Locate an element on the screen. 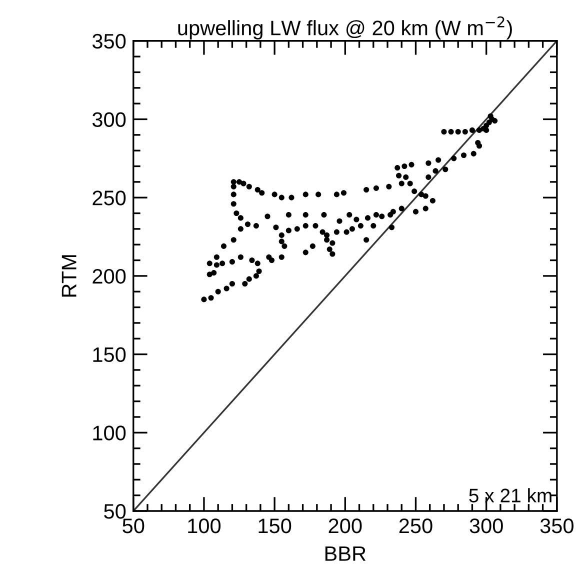 Image resolution: width=585 pixels, height=584 pixels. y-tick-label: 100 is located at coordinates (109, 433).